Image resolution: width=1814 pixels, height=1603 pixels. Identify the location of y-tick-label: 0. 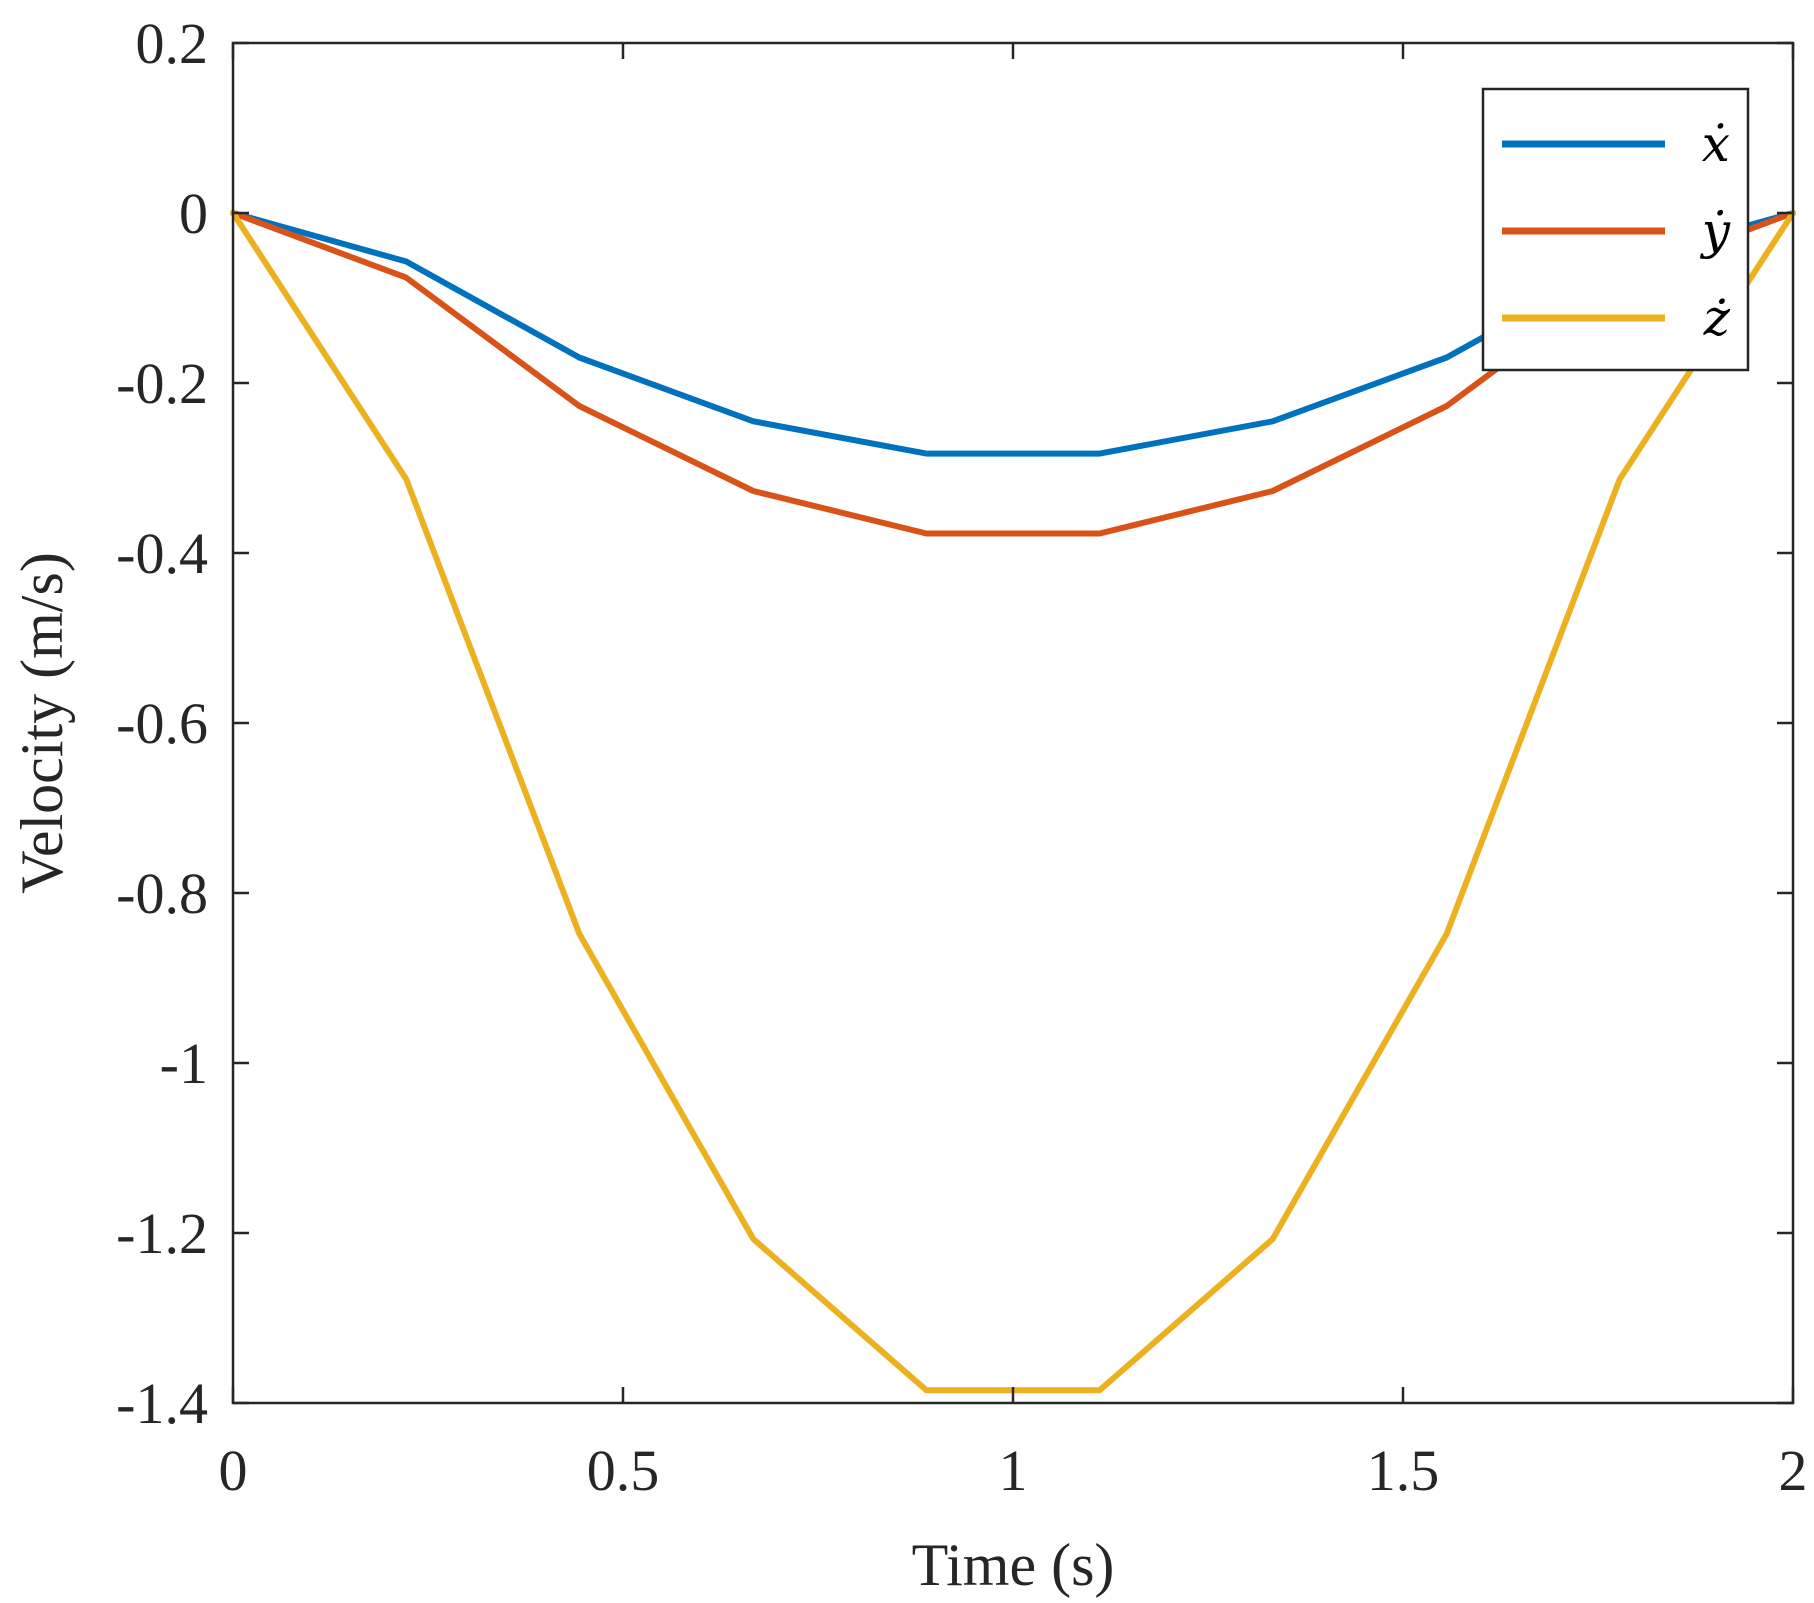
(193, 213).